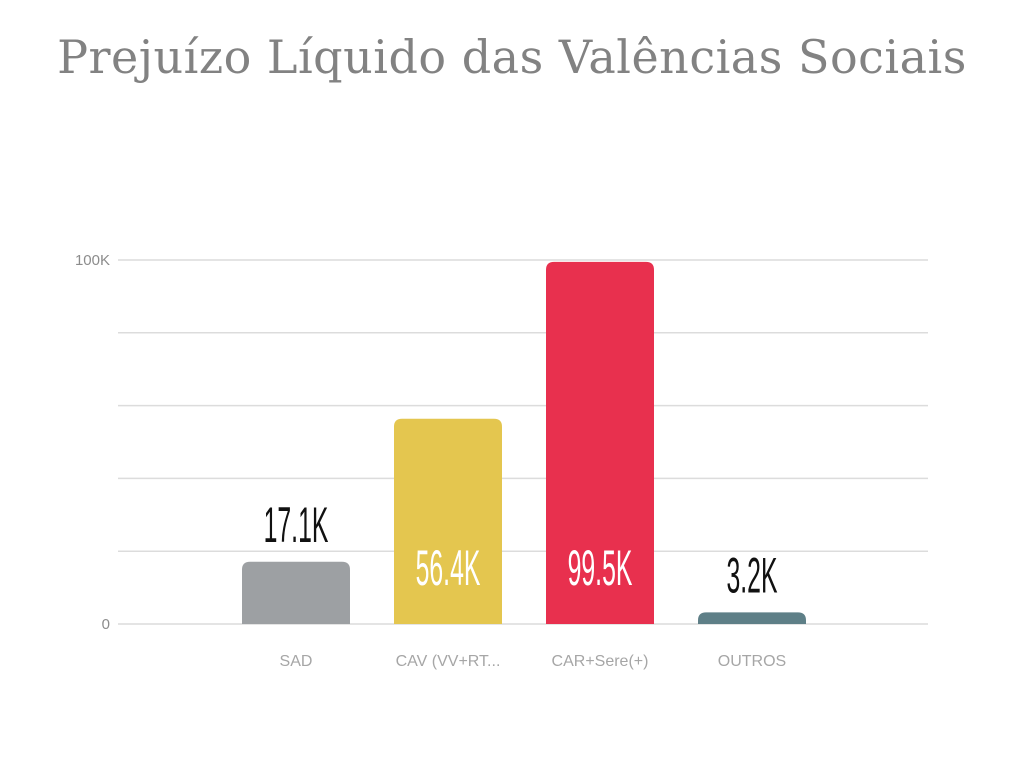 Image resolution: width=1024 pixels, height=768 pixels. I want to click on x-tick-label: CAR+Sere(+), so click(600, 661).